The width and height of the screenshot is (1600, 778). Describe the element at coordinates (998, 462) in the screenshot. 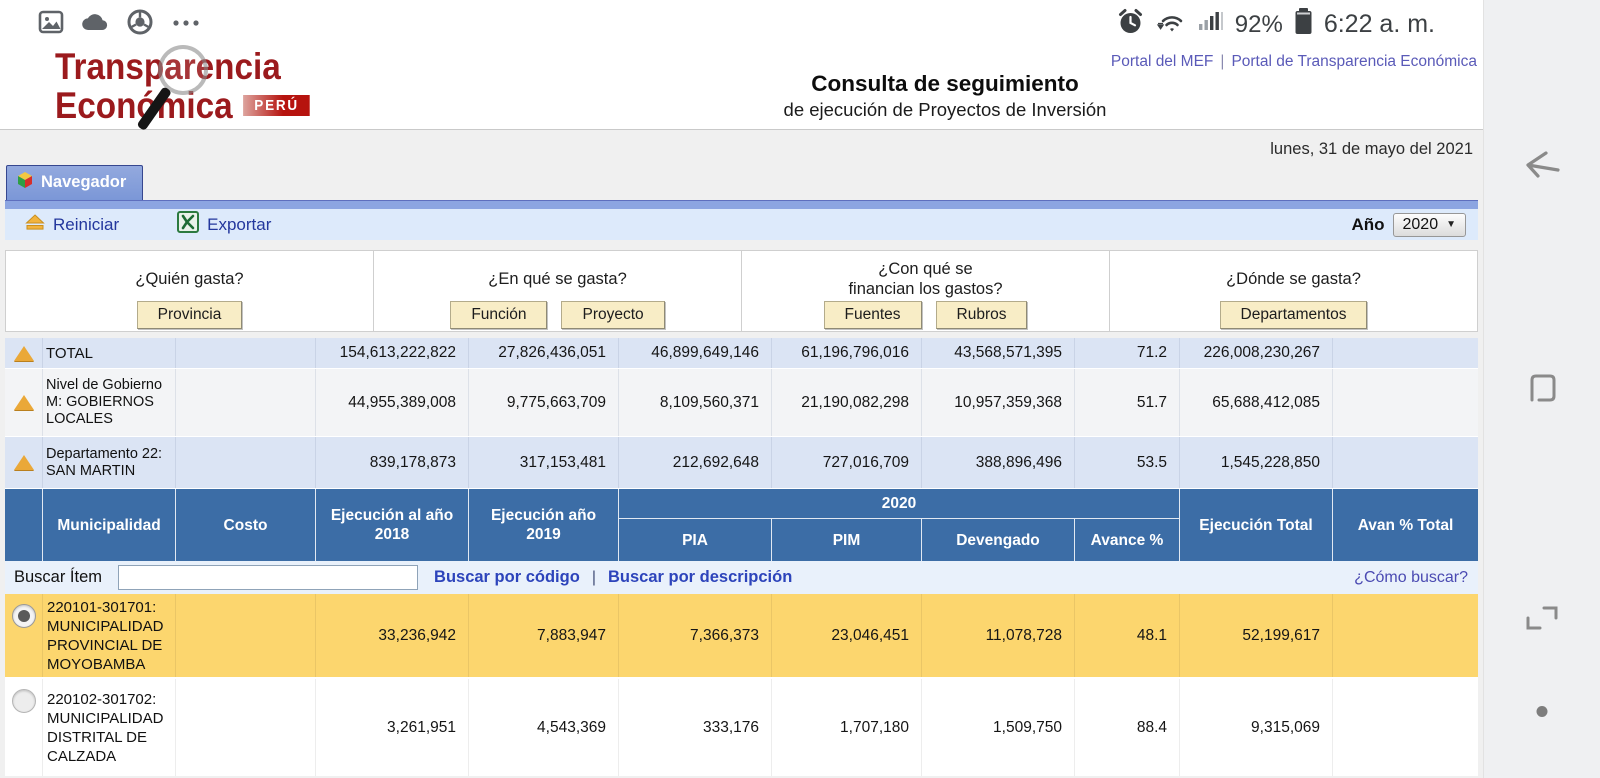

I see `cell-devengado: 388,896,496` at that location.